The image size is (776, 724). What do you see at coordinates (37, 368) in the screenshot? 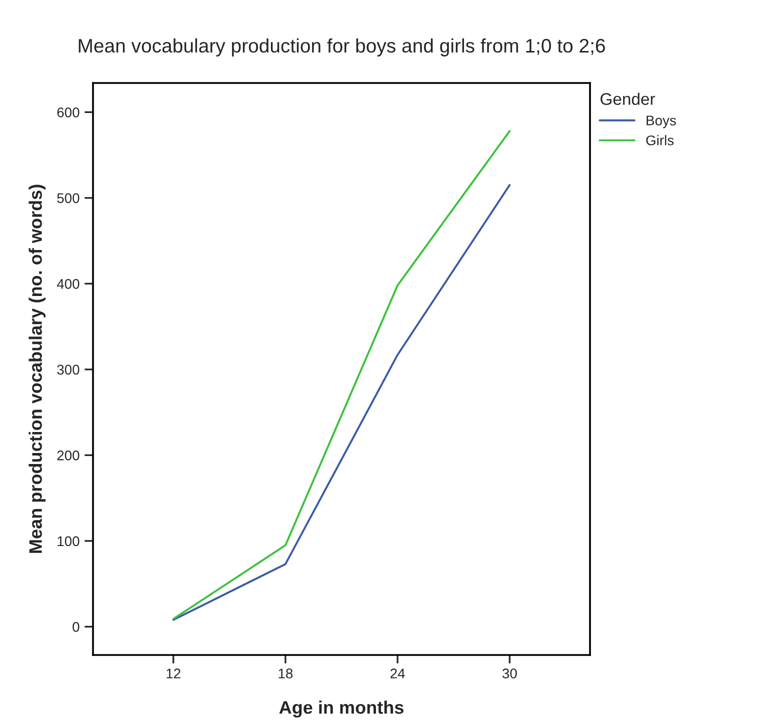
I see `y-axis-title: Mean production vocabulary (no. of words)` at bounding box center [37, 368].